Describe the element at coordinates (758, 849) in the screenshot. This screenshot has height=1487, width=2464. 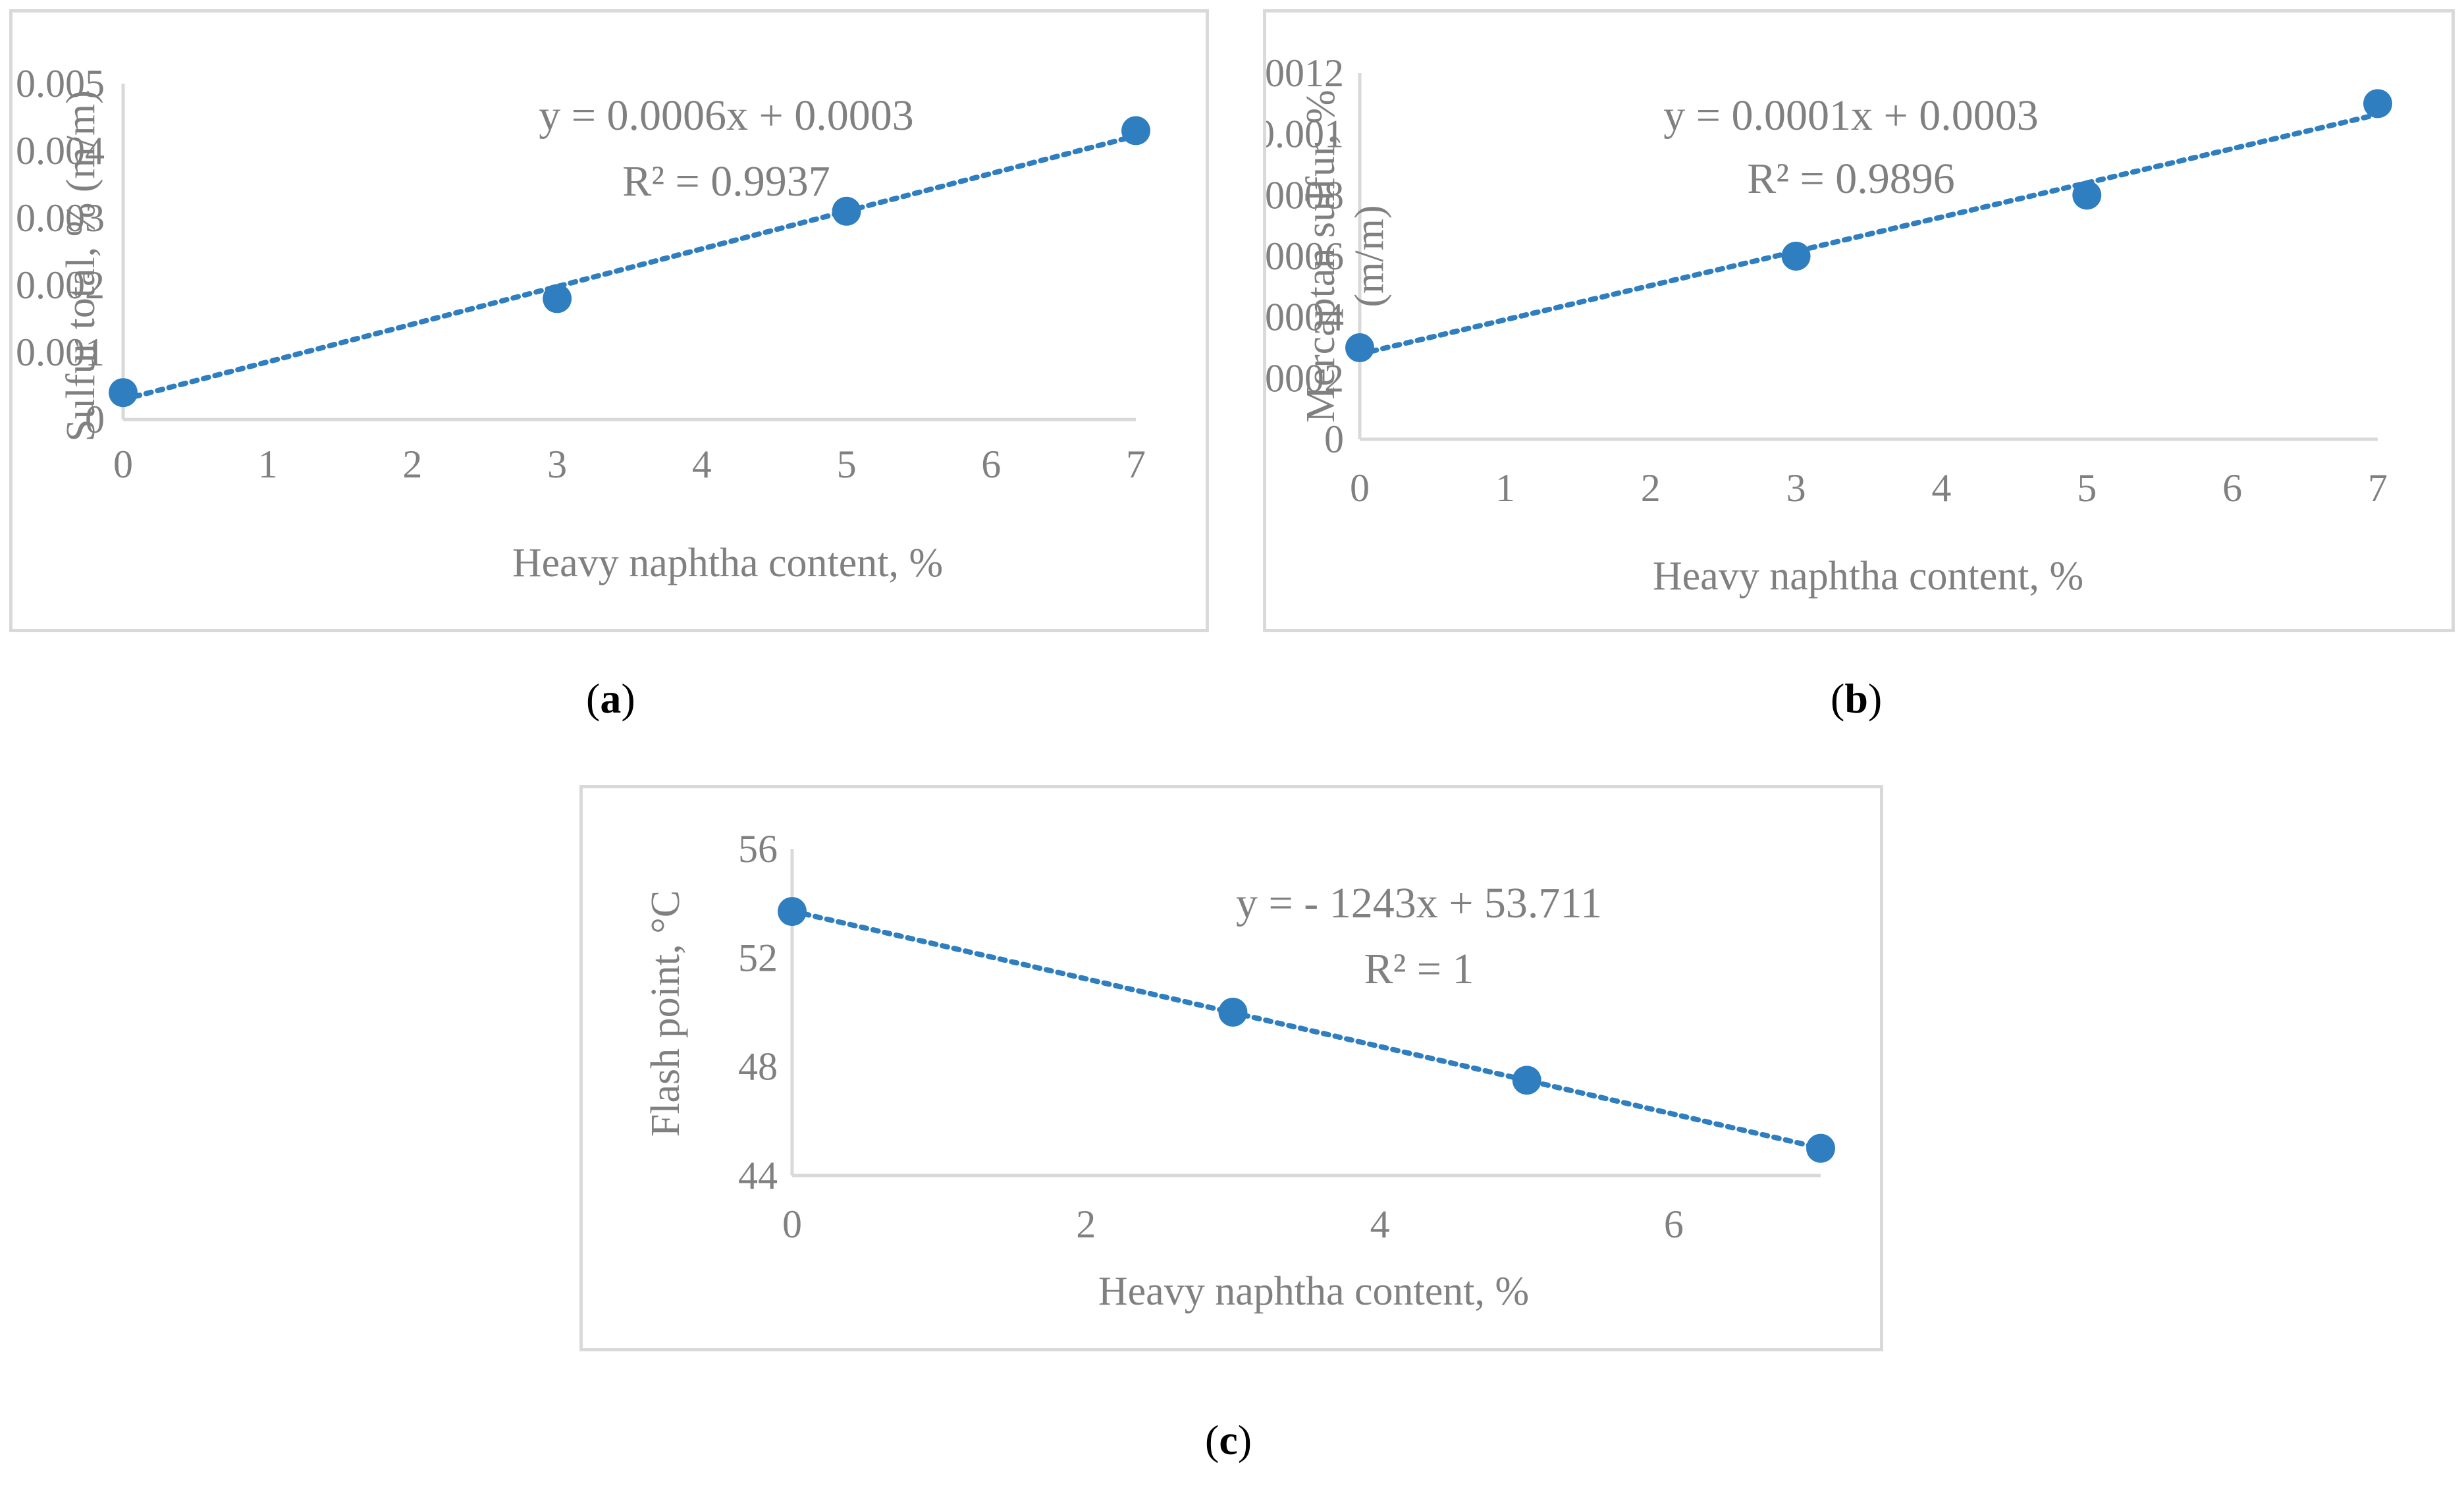
I see `y-tick-label: 56` at that location.